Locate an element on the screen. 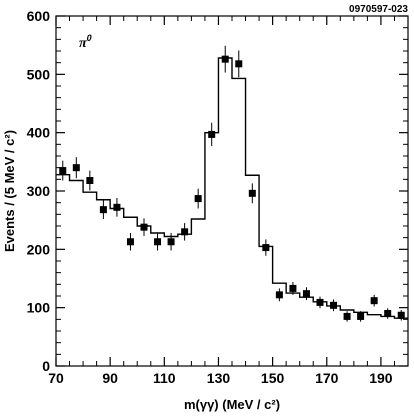 This screenshot has width=414, height=416. x-tick-label: 150 is located at coordinates (273, 378).